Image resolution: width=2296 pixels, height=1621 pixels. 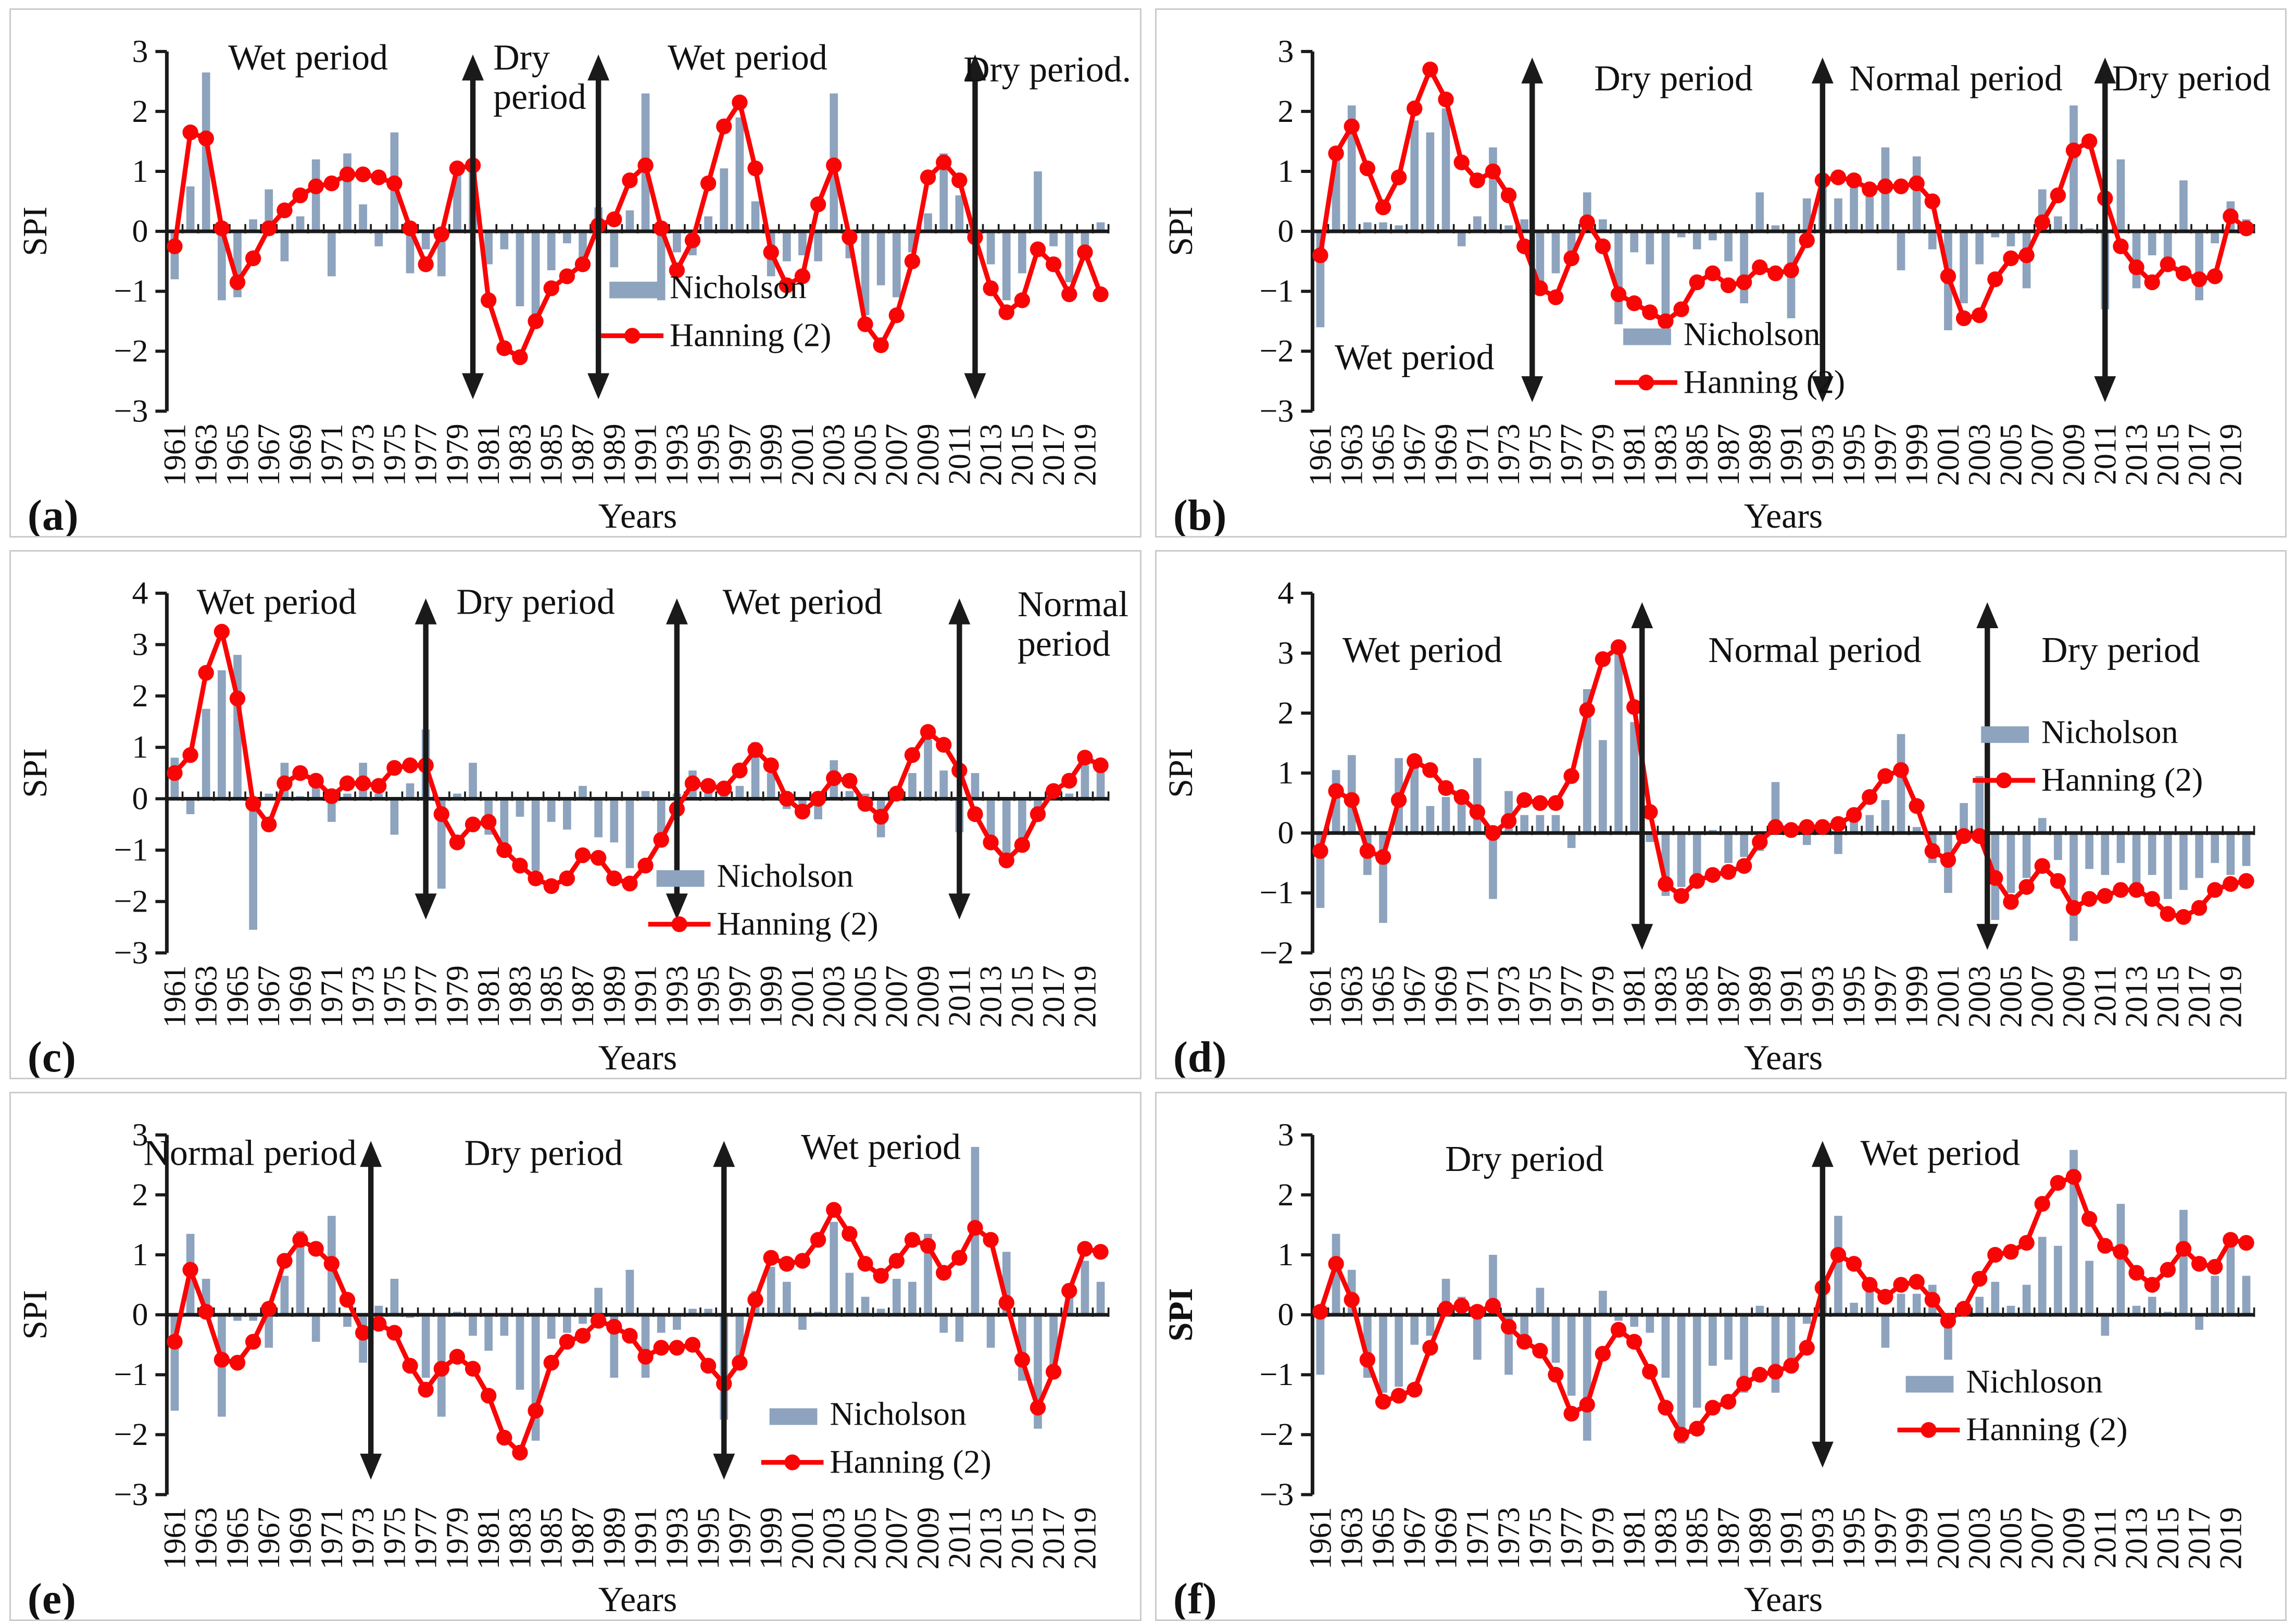 What do you see at coordinates (1445, 455) in the screenshot?
I see `year-tick-label: 1969` at bounding box center [1445, 455].